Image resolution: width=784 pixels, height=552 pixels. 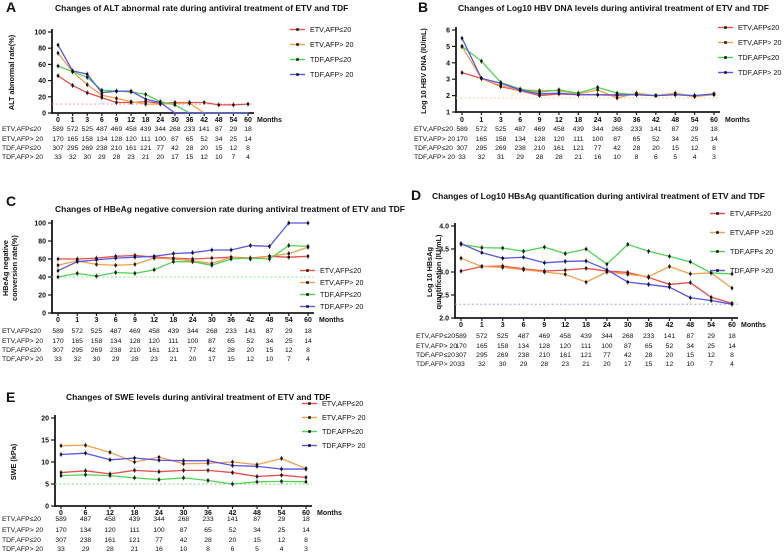 What do you see at coordinates (482, 364) in the screenshot?
I see `table-cell: 32` at bounding box center [482, 364].